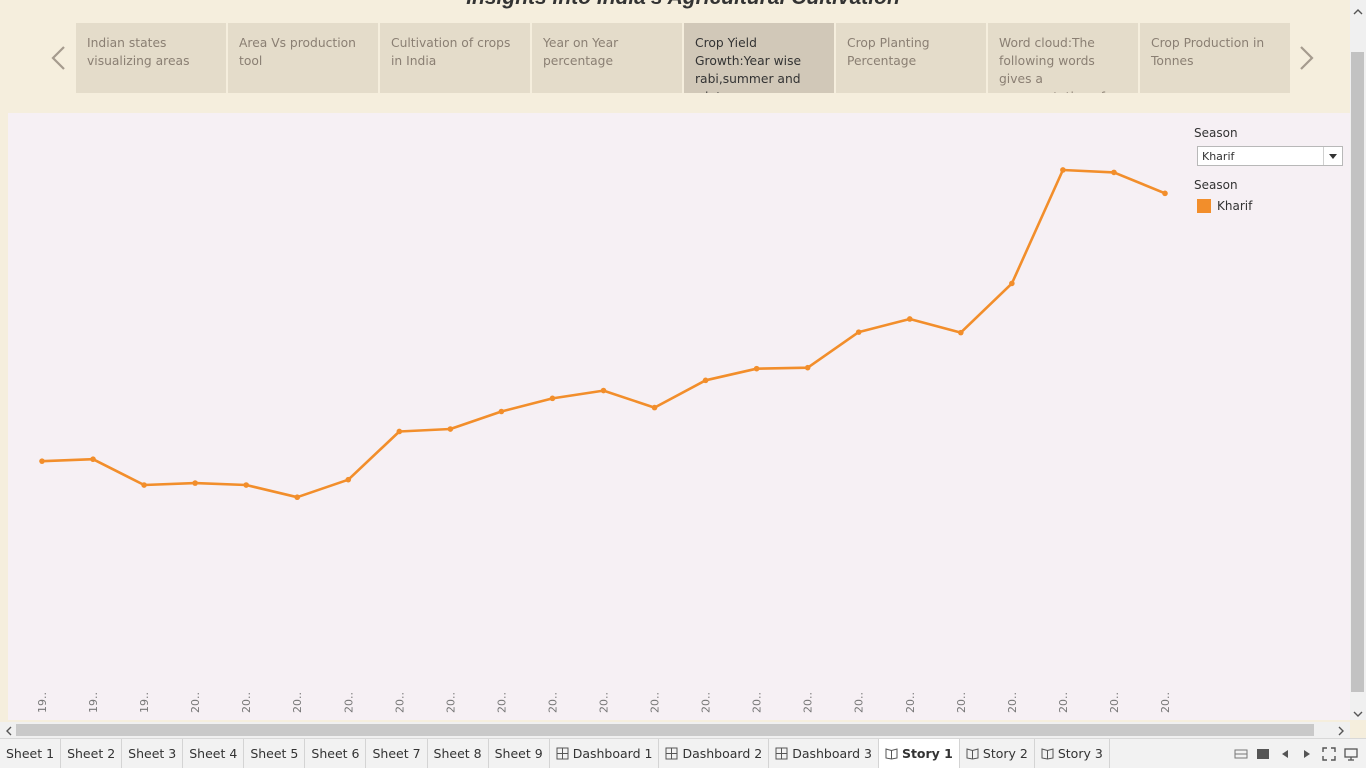 The width and height of the screenshot is (1366, 768). What do you see at coordinates (1218, 156) in the screenshot?
I see `season-filter-value: Kharif` at bounding box center [1218, 156].